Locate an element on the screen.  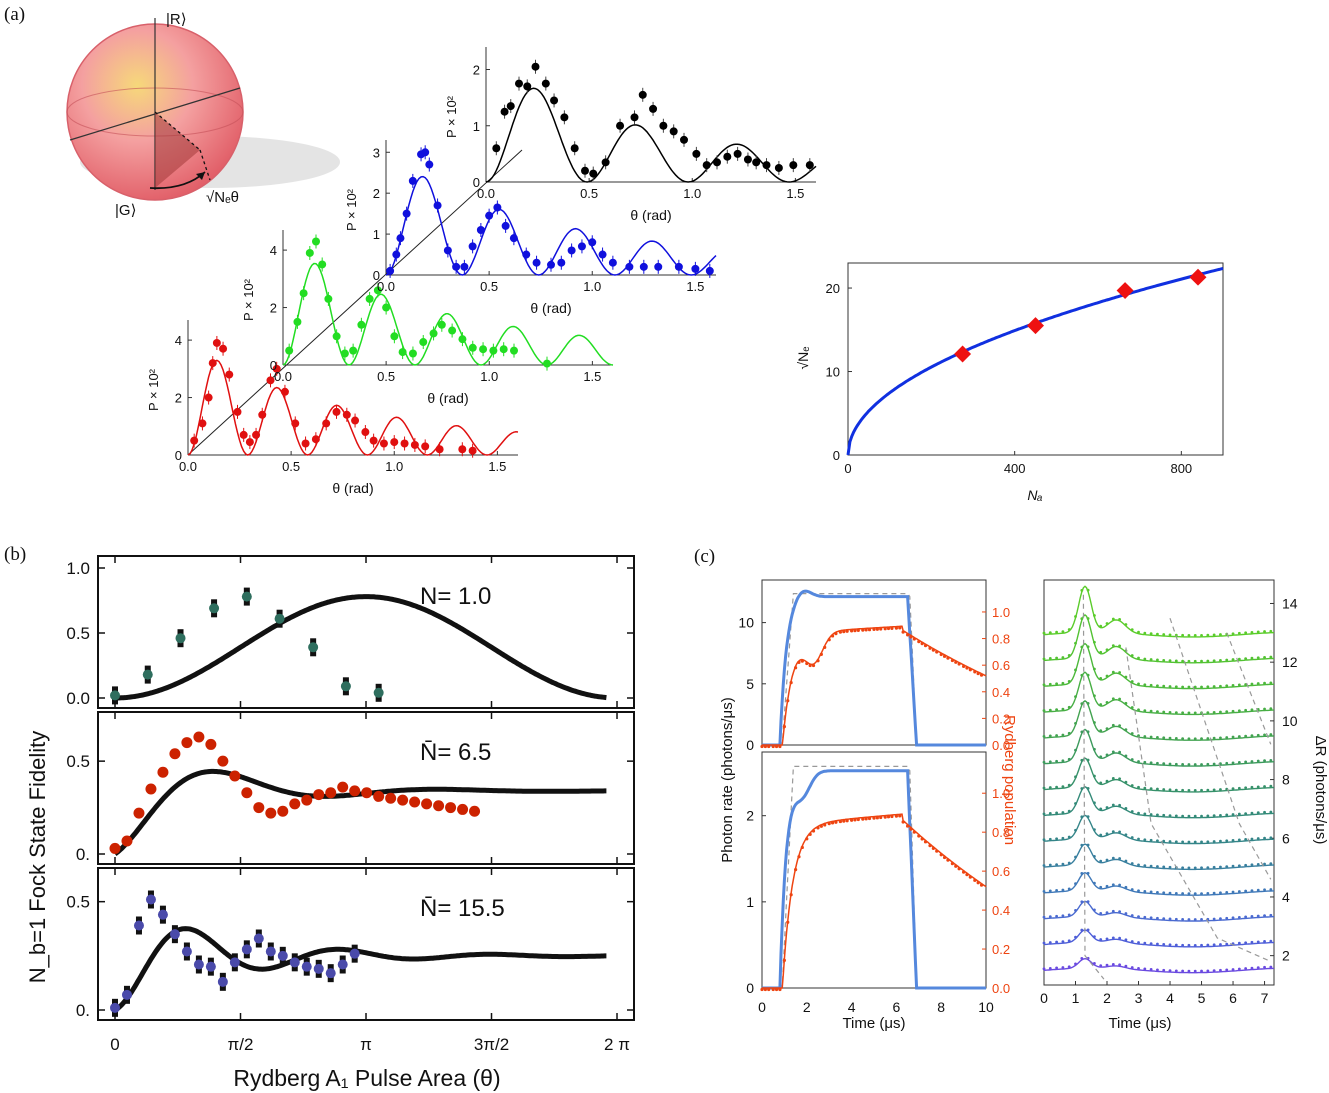
y-tick-label: 2 is located at coordinates (1286, 956).